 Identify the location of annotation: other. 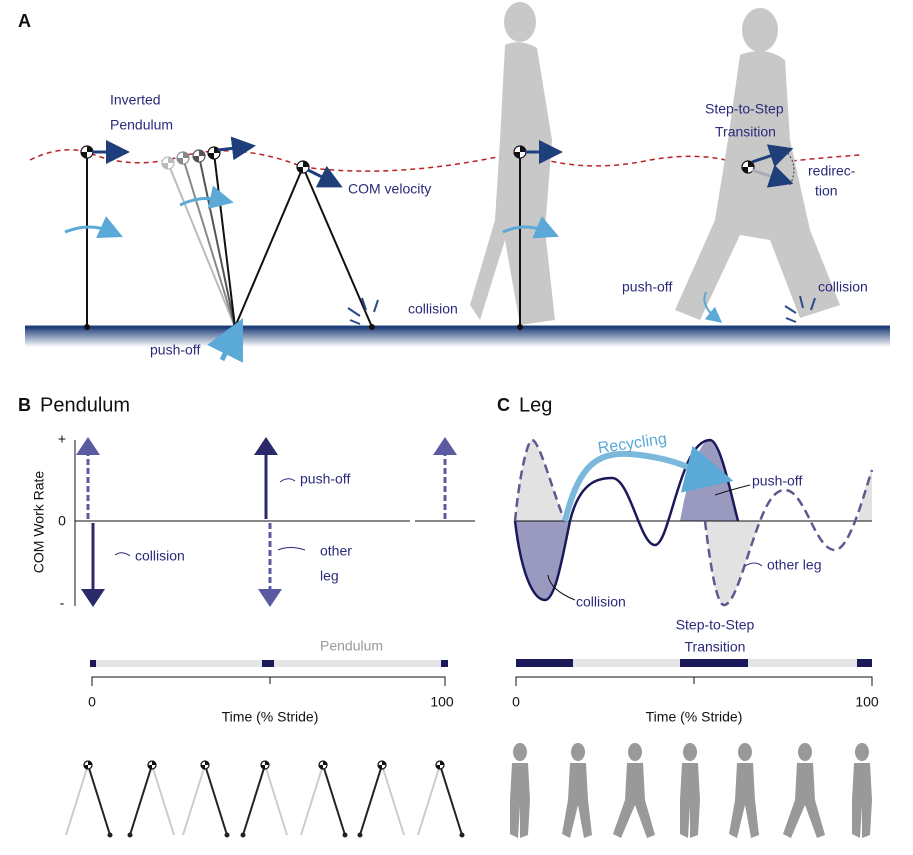
(336, 551).